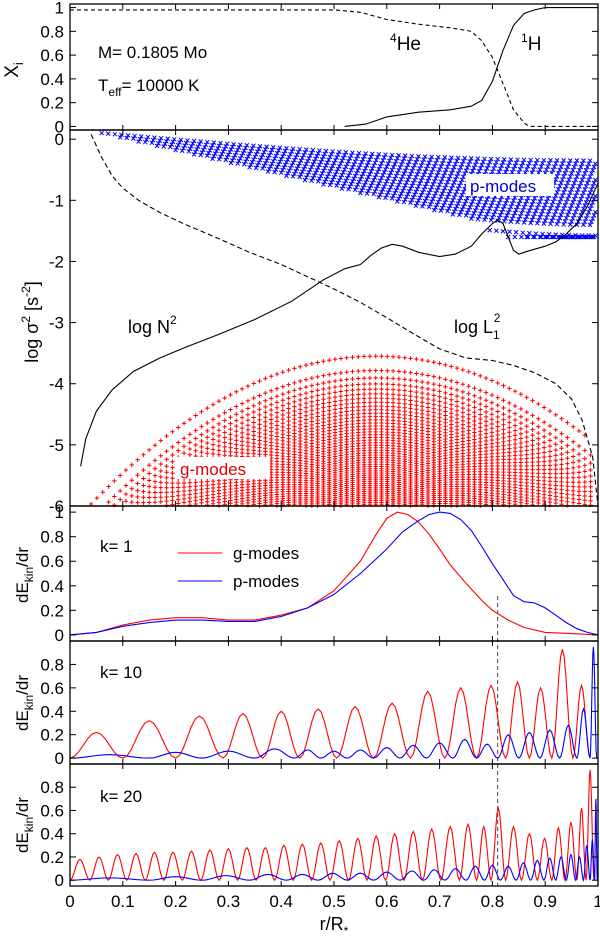 The height and width of the screenshot is (941, 600). Describe the element at coordinates (52, 561) in the screenshot. I see `y-tick-label: 0.6` at that location.